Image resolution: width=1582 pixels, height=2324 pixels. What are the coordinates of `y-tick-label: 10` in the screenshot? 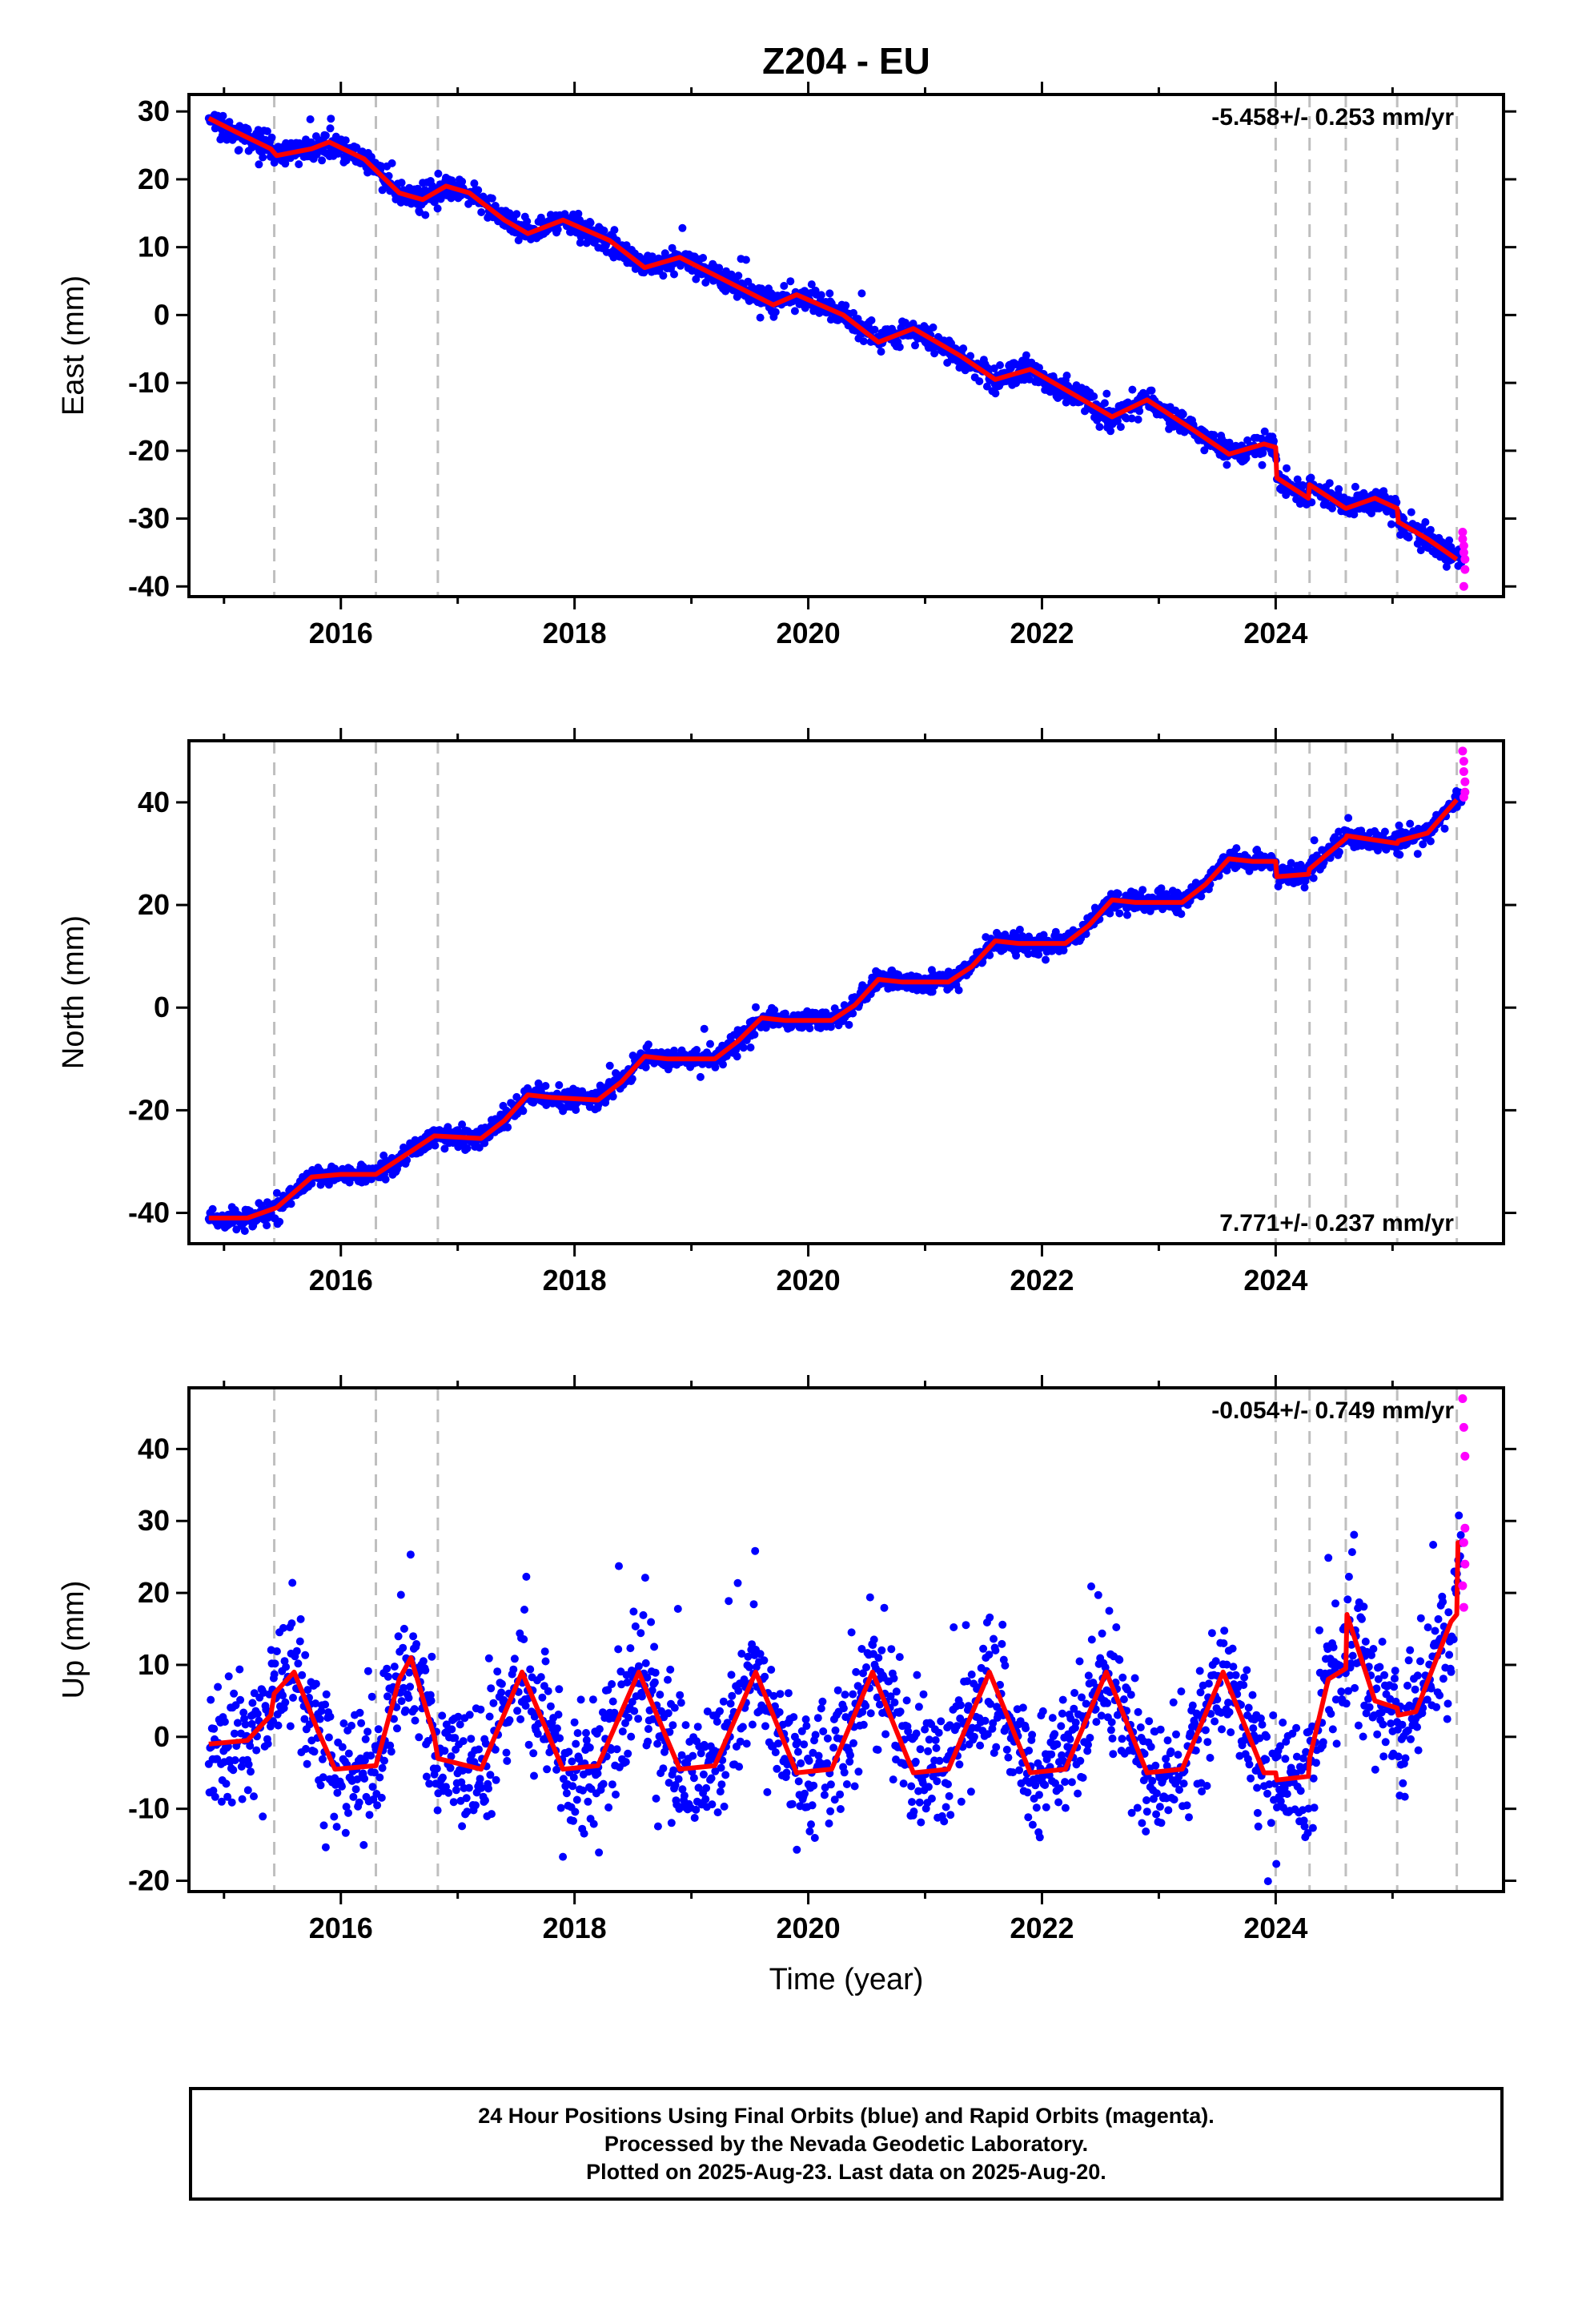 It's located at (154, 247).